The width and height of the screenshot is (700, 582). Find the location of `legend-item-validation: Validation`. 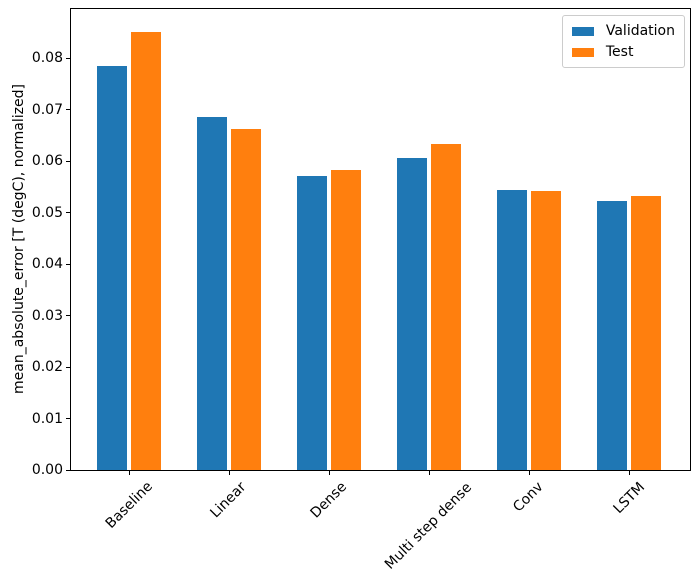

legend-item-validation: Validation is located at coordinates (623, 31).